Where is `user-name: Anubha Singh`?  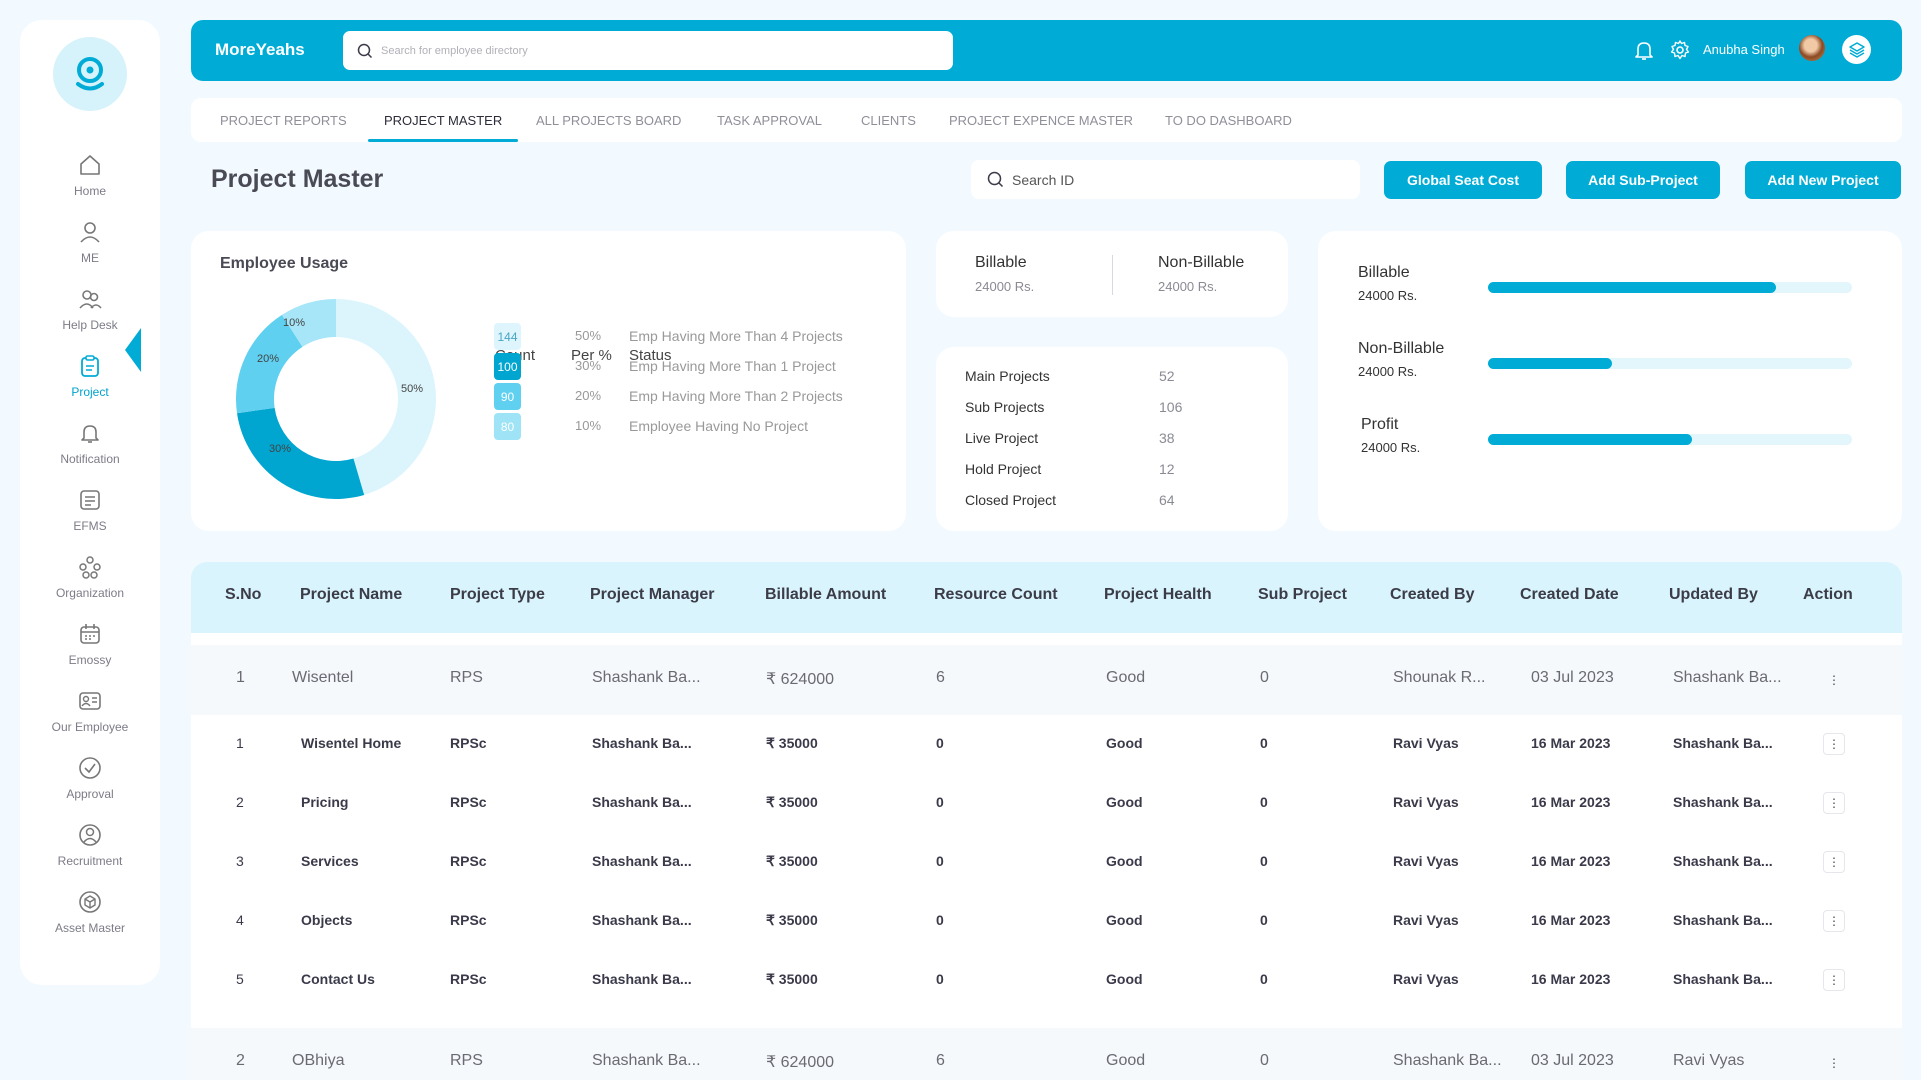 user-name: Anubha Singh is located at coordinates (1744, 49).